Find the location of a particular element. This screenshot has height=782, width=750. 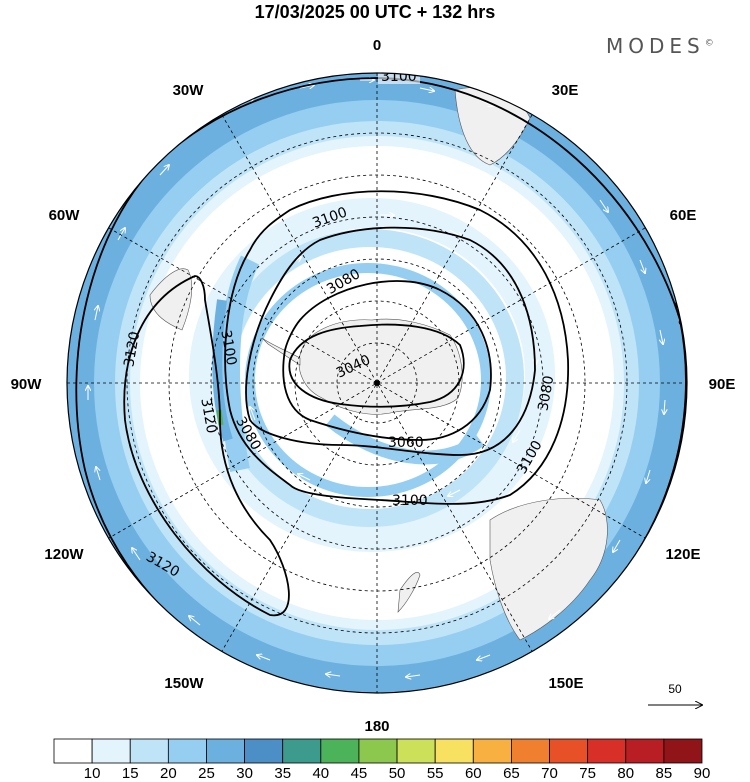

colorbar-label: 70 is located at coordinates (549, 773).